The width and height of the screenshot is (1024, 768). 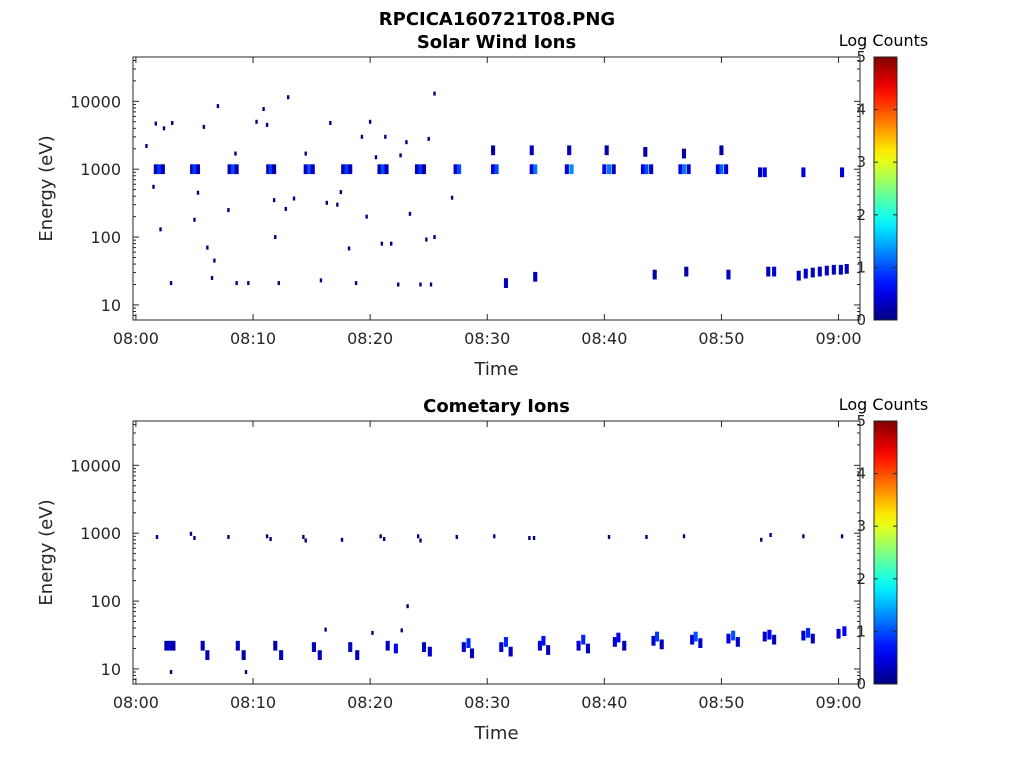 What do you see at coordinates (861, 526) in the screenshot?
I see `colorbar-tick-label: 3` at bounding box center [861, 526].